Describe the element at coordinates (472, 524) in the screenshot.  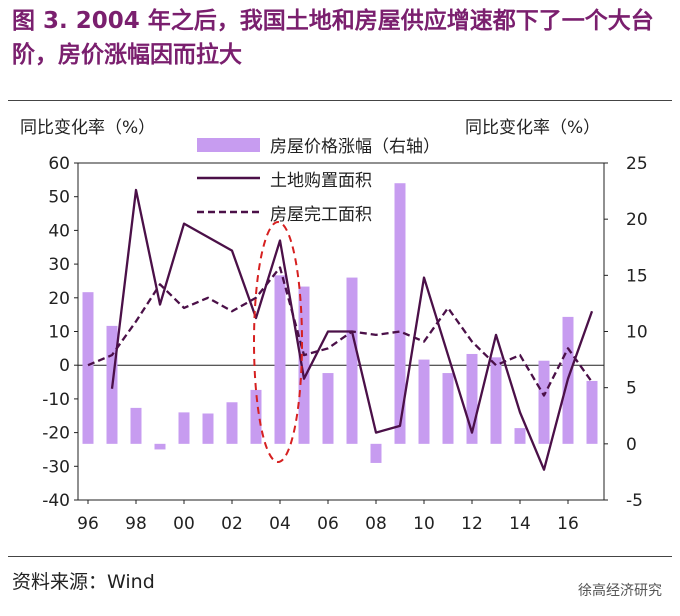
I see `x-tick-label: 12` at that location.